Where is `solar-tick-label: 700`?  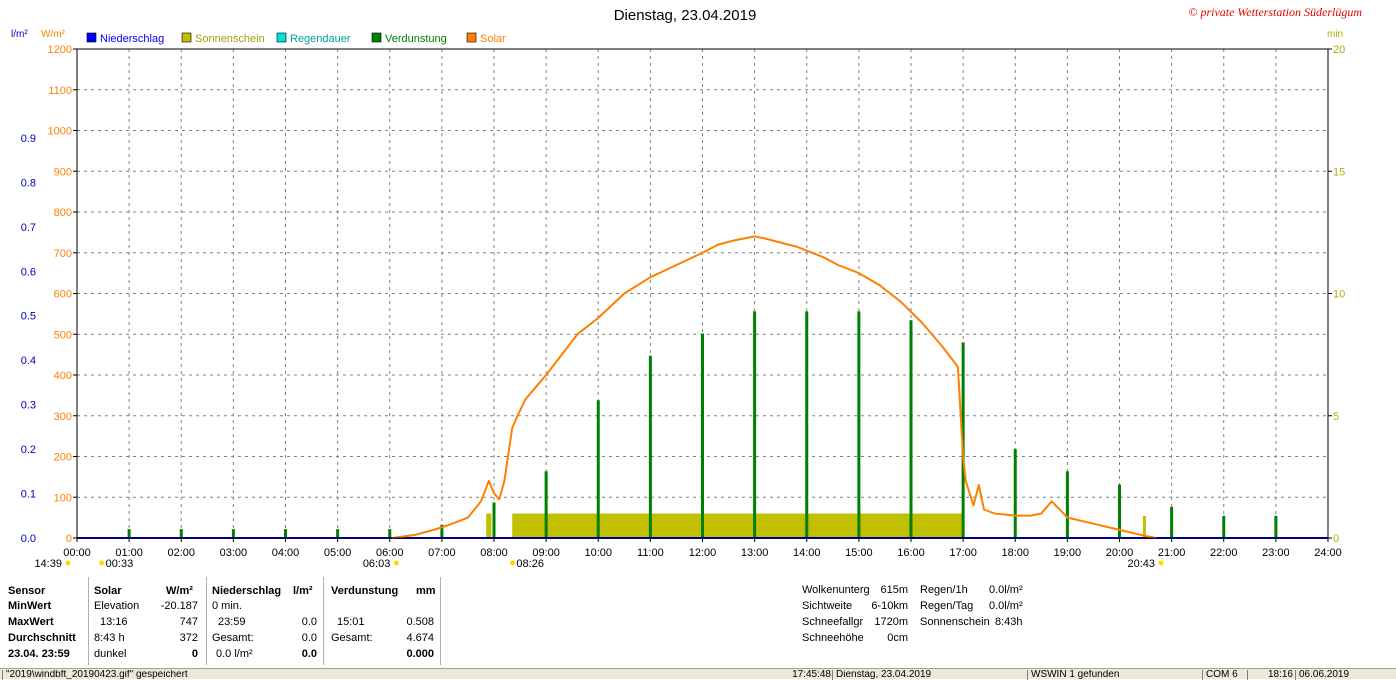
solar-tick-label: 700 is located at coordinates (63, 254).